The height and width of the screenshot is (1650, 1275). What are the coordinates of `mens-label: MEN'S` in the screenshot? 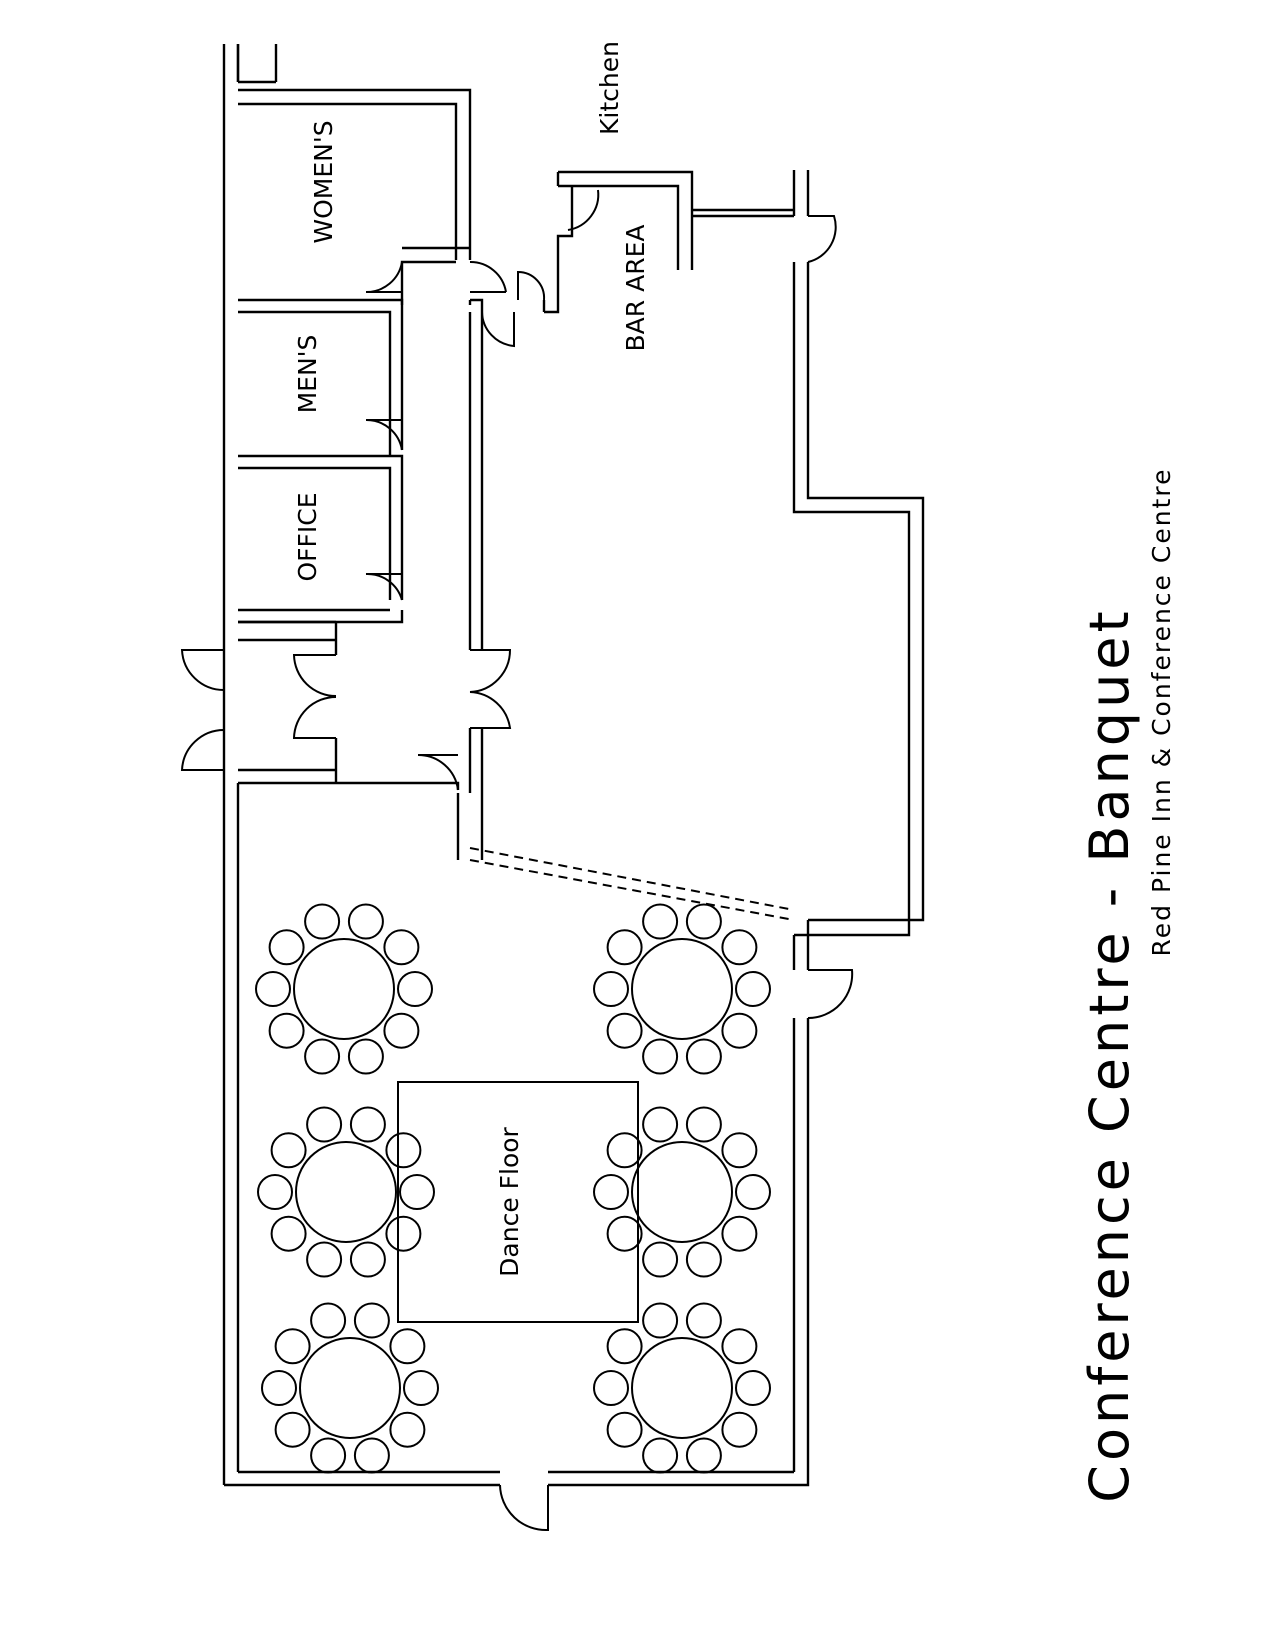 It's located at (307, 374).